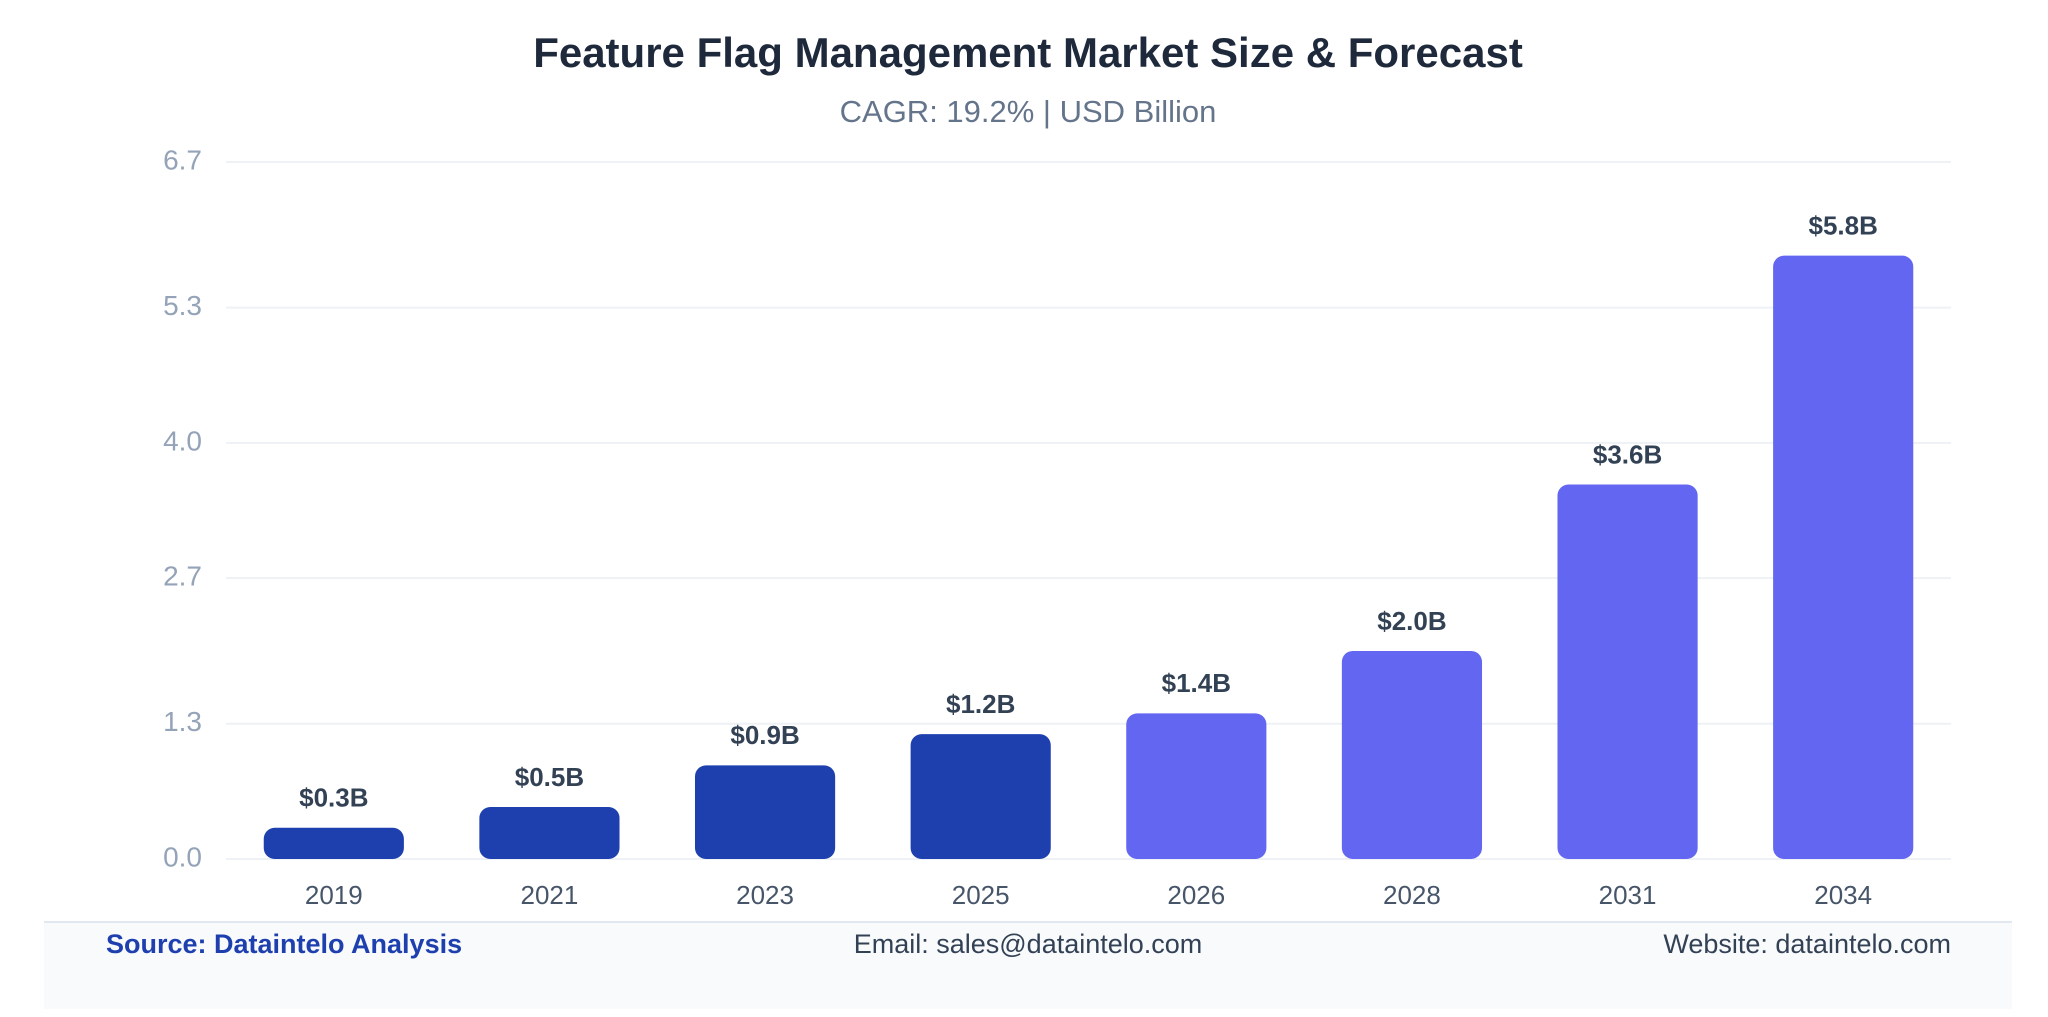  What do you see at coordinates (1628, 895) in the screenshot?
I see `x-tick-label: 2031` at bounding box center [1628, 895].